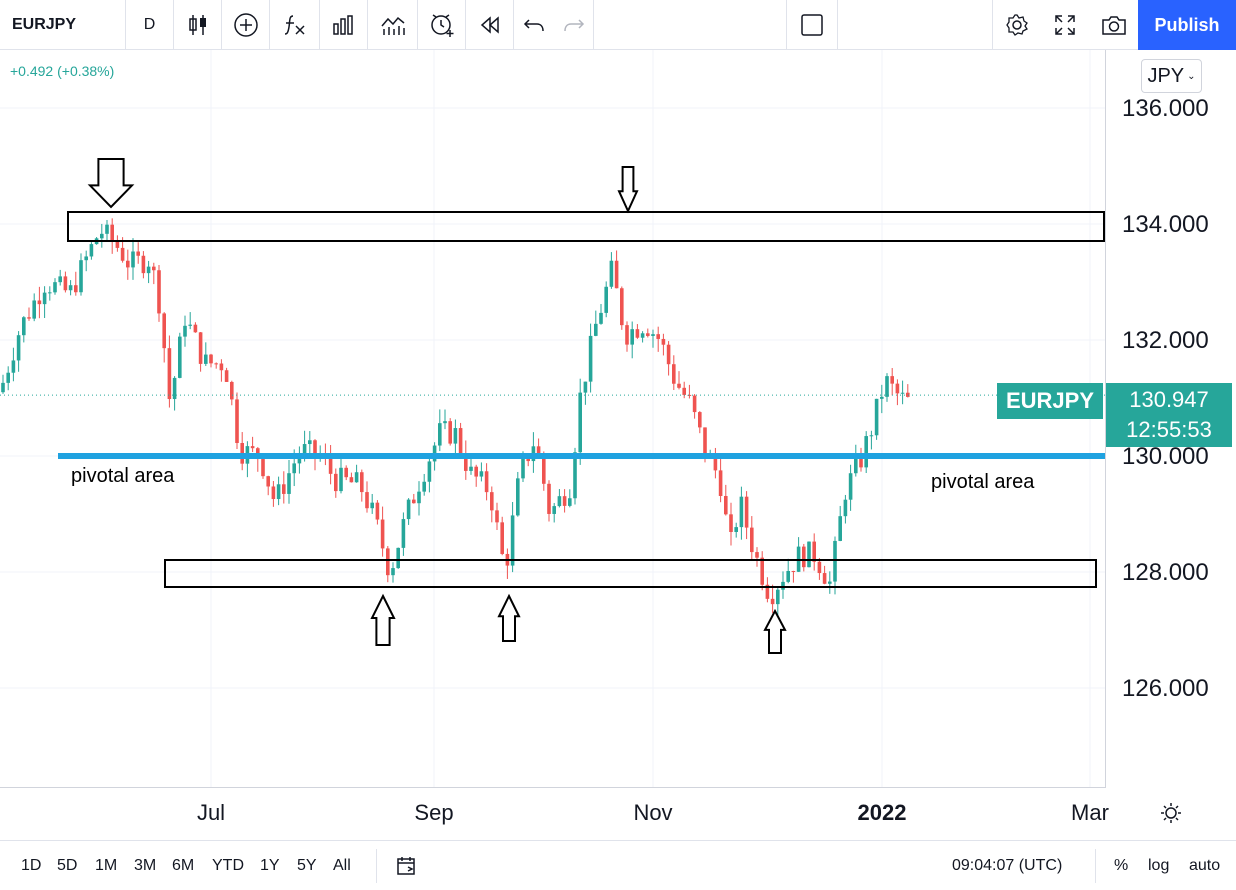  Describe the element at coordinates (228, 865) in the screenshot. I see `range-ytd: YTD` at that location.